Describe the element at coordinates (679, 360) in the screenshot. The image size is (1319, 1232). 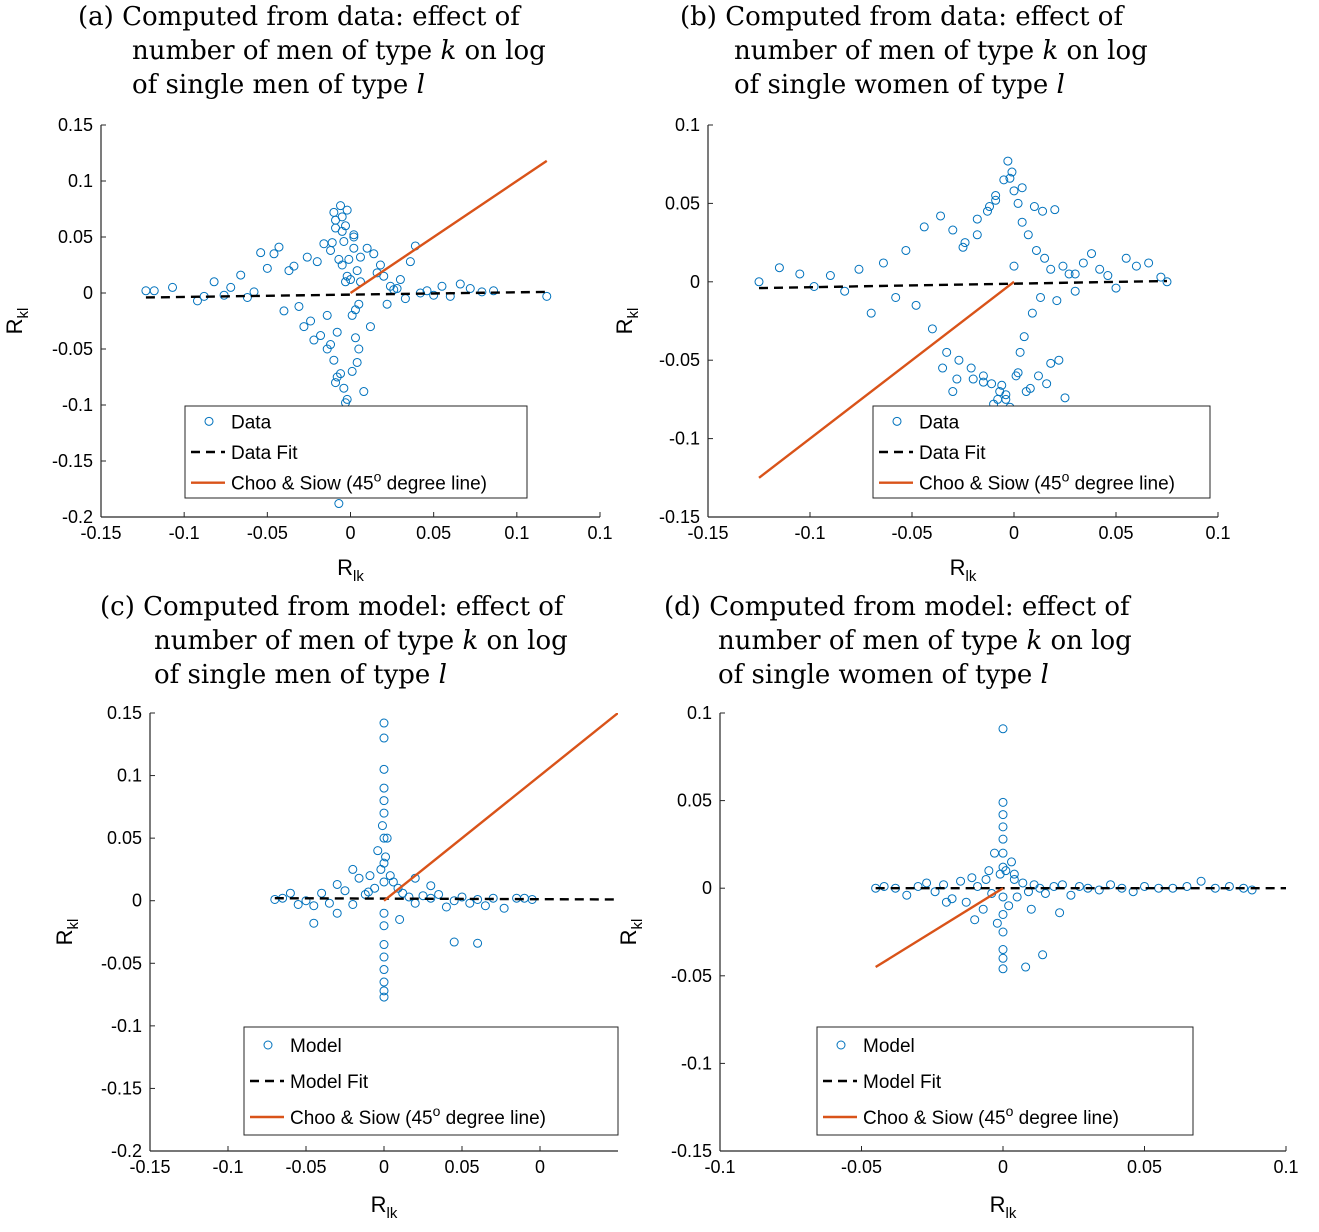
I see `y-tick-label: -0.05` at that location.